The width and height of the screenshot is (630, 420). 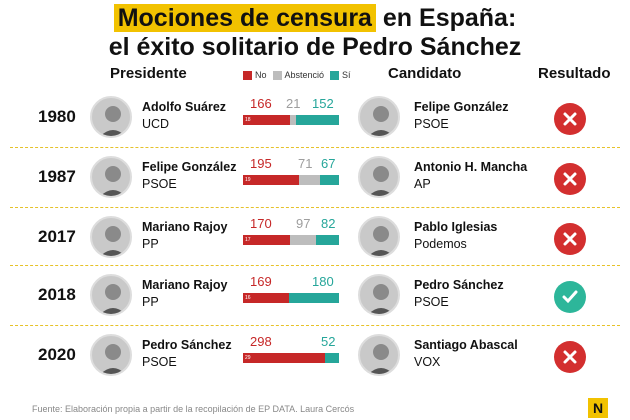 I want to click on data-label-abstention: 21, so click(x=293, y=103).